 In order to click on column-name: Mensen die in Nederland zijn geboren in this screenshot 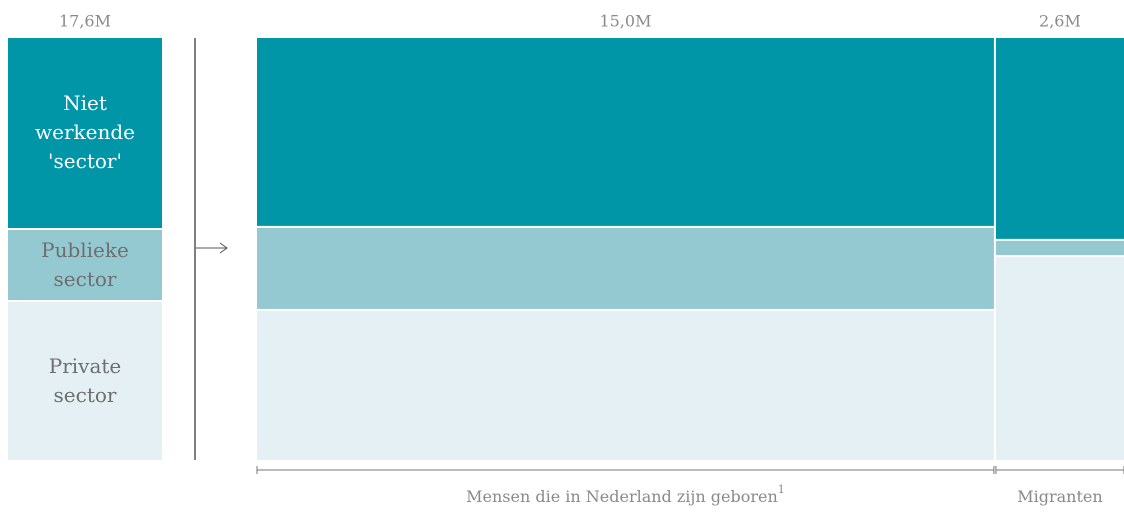, I will do `click(622, 496)`.